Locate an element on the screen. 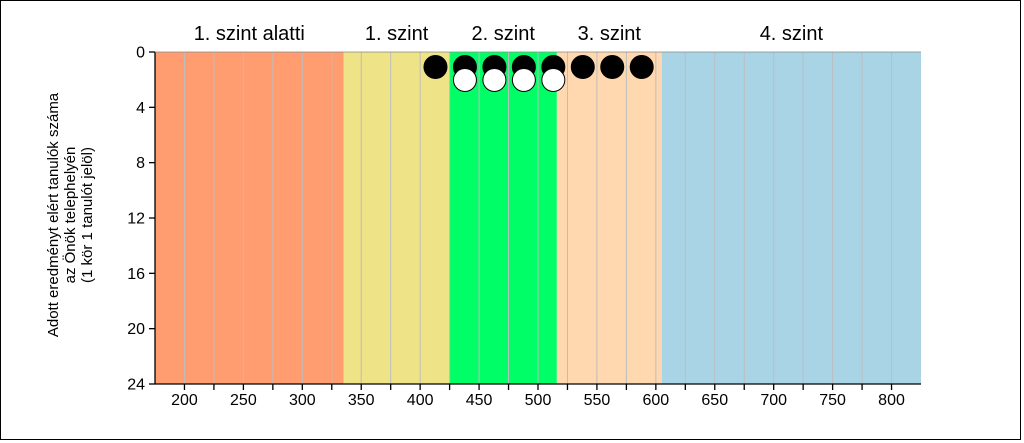 Image resolution: width=1024 pixels, height=443 pixels. y-tick-label: 12 is located at coordinates (136, 219).